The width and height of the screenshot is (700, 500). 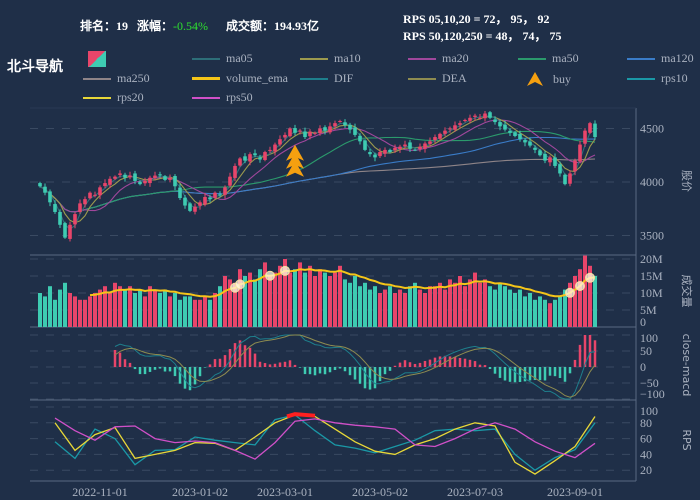 I want to click on legend-item-candle, so click(x=100, y=59).